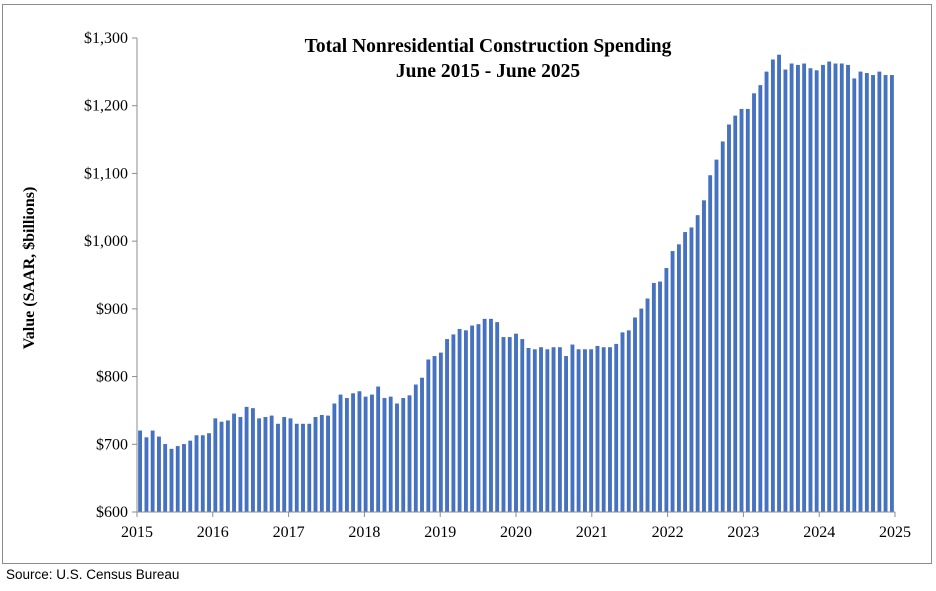 This screenshot has height=591, width=936. Describe the element at coordinates (516, 532) in the screenshot. I see `x-tick-label: 2020` at that location.